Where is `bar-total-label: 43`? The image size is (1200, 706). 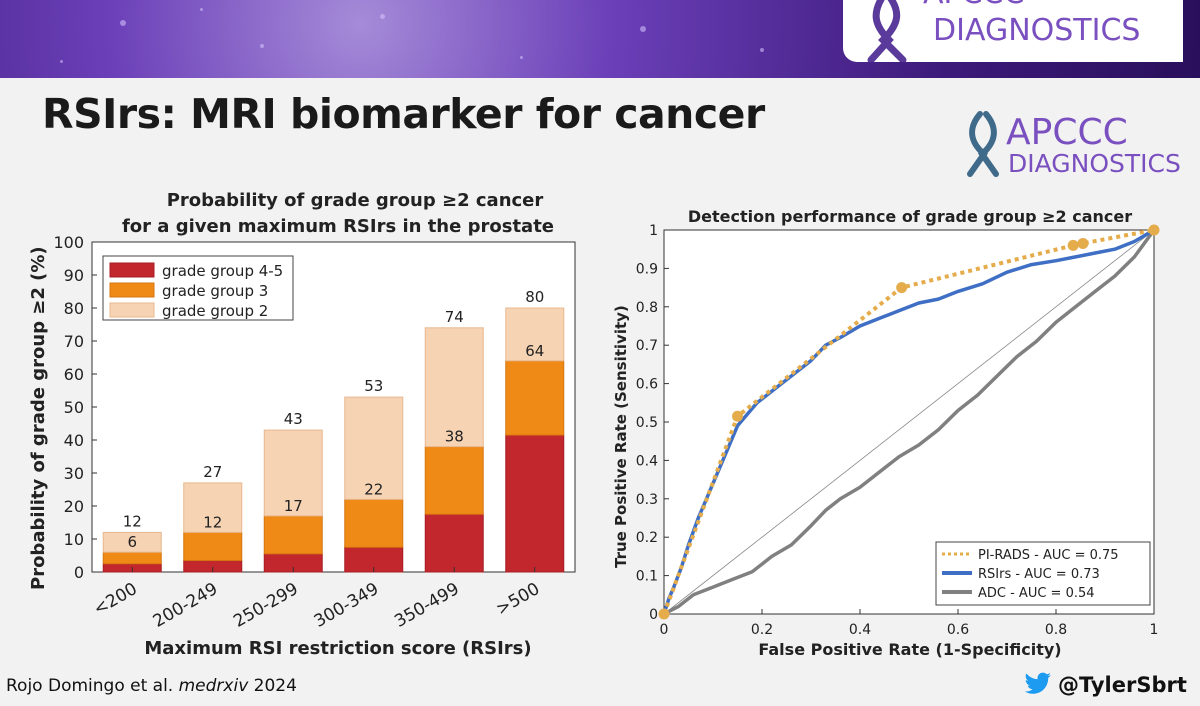
bar-total-label: 43 is located at coordinates (293, 419).